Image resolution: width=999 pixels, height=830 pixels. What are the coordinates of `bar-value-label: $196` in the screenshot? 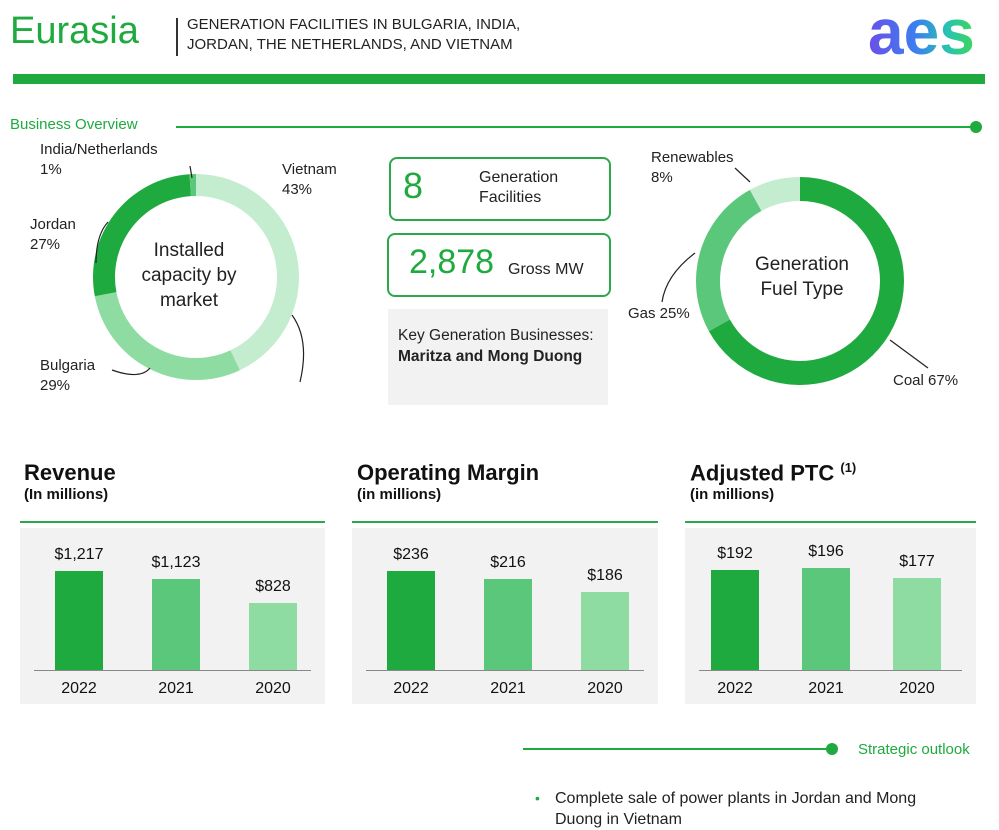 It's located at (826, 552).